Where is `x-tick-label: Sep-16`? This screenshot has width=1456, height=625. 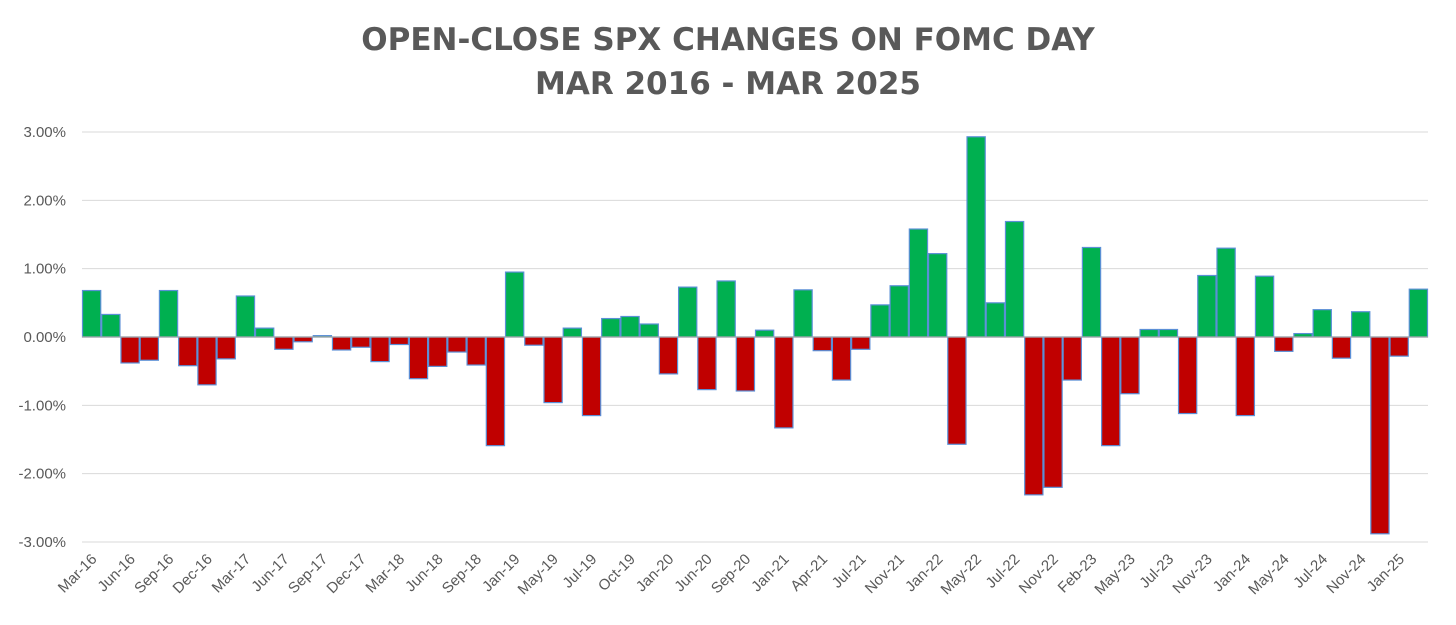 x-tick-label: Sep-16 is located at coordinates (154, 574).